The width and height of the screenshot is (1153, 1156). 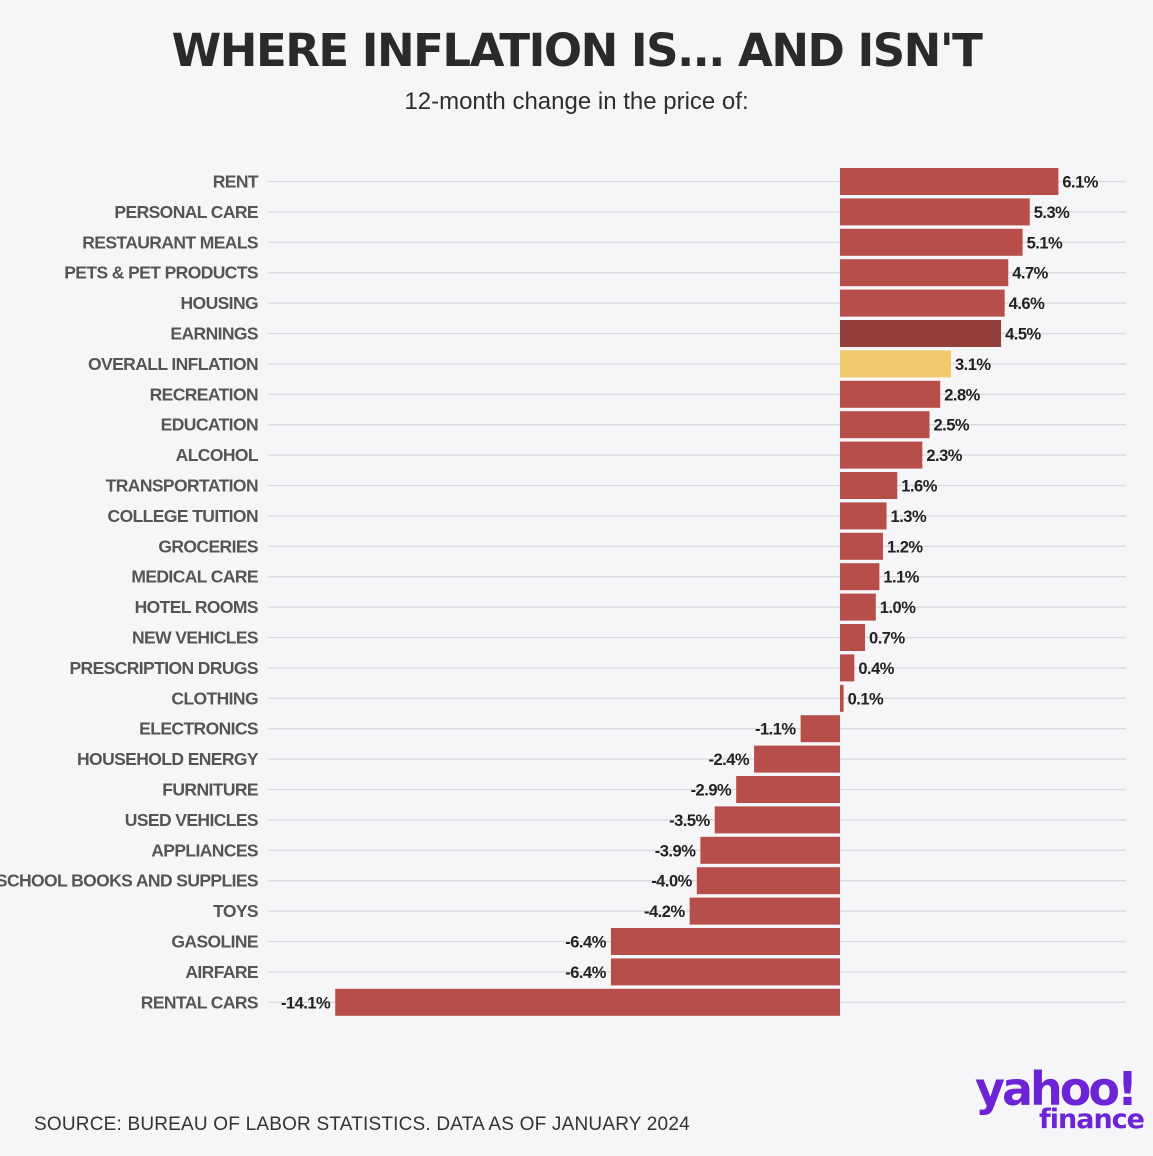 I want to click on bar-personal-care, so click(x=935, y=212).